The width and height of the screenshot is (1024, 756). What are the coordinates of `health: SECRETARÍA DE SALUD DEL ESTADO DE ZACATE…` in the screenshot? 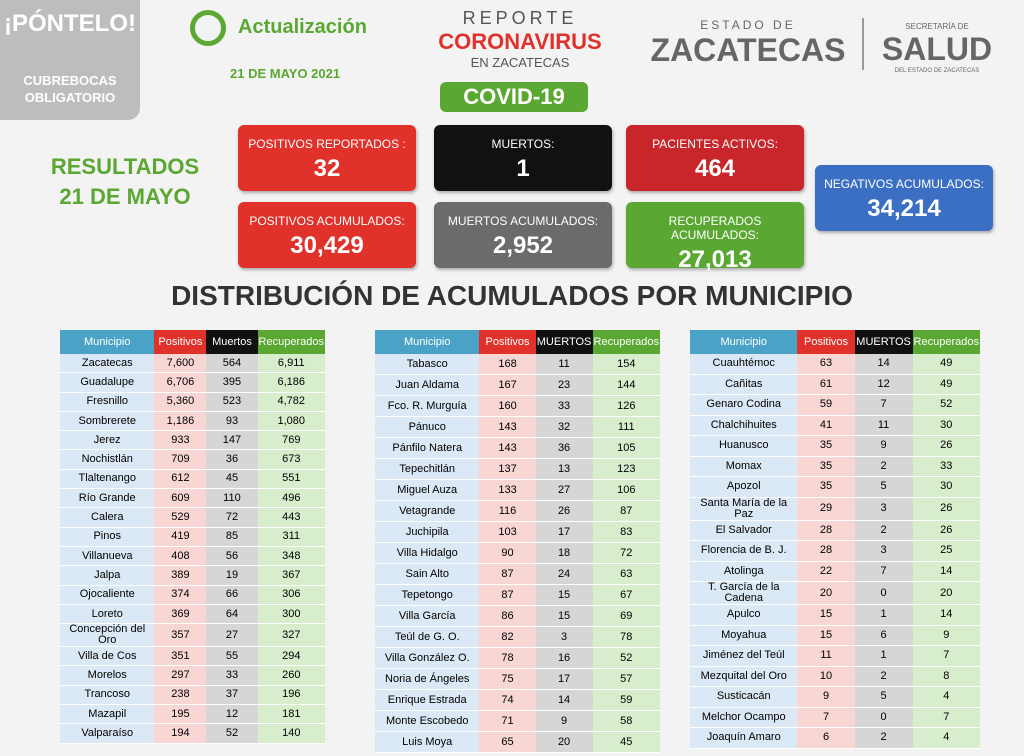 It's located at (937, 48).